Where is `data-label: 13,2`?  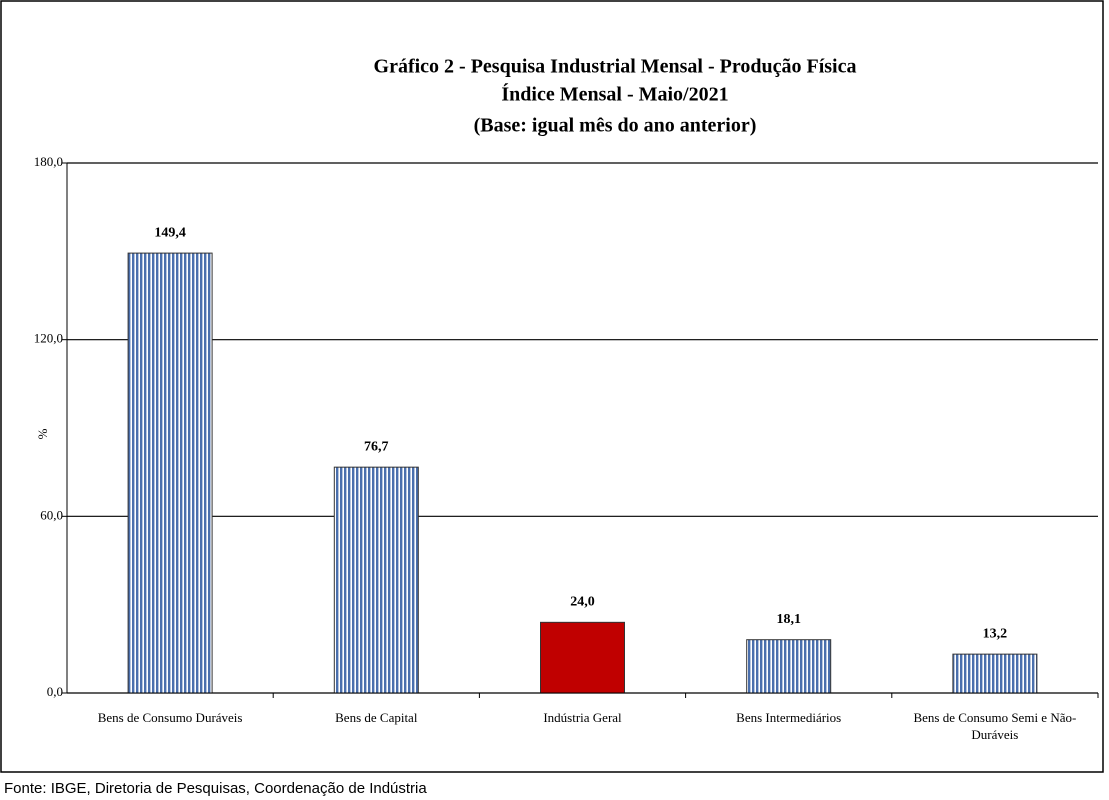 data-label: 13,2 is located at coordinates (995, 633).